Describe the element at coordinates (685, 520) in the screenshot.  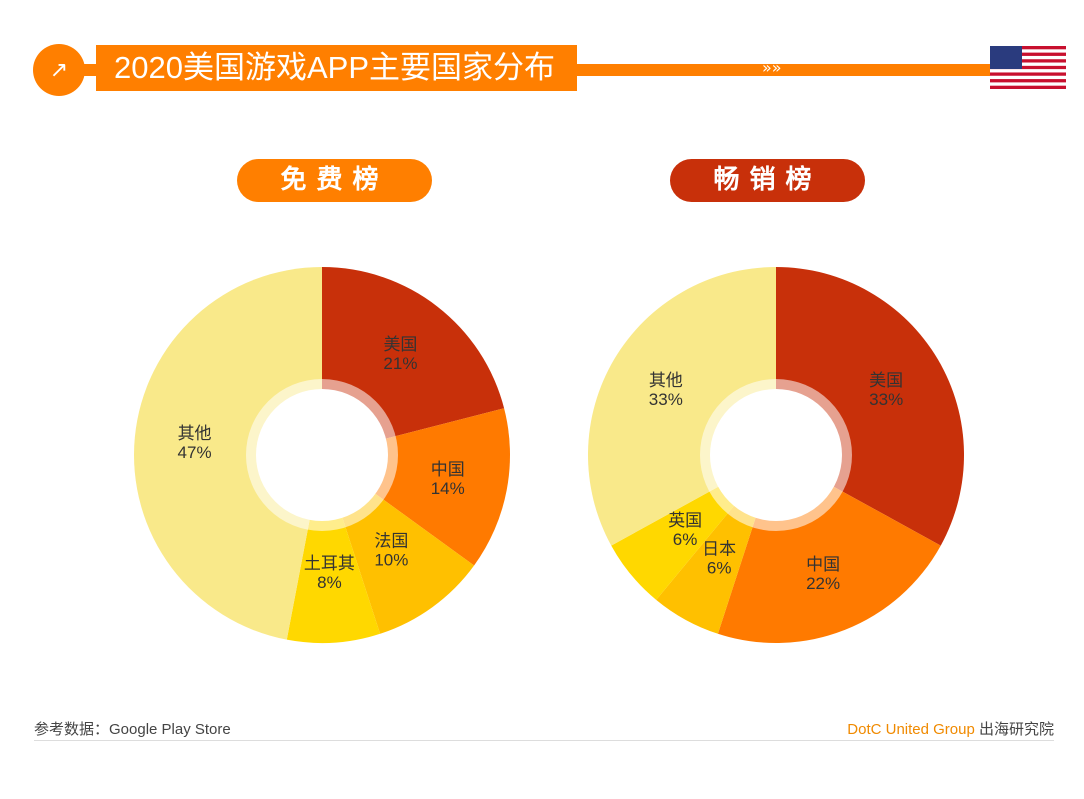
I see `data-label-category: 英国` at that location.